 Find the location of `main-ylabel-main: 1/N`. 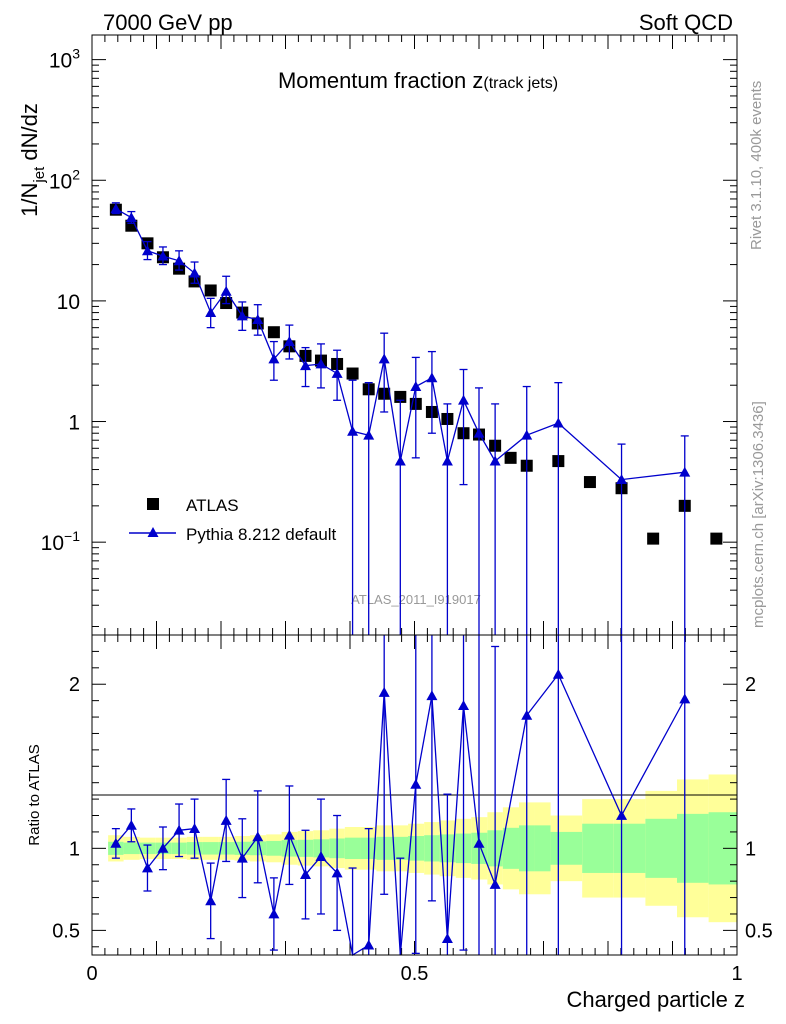

main-ylabel-main: 1/N is located at coordinates (29, 200).